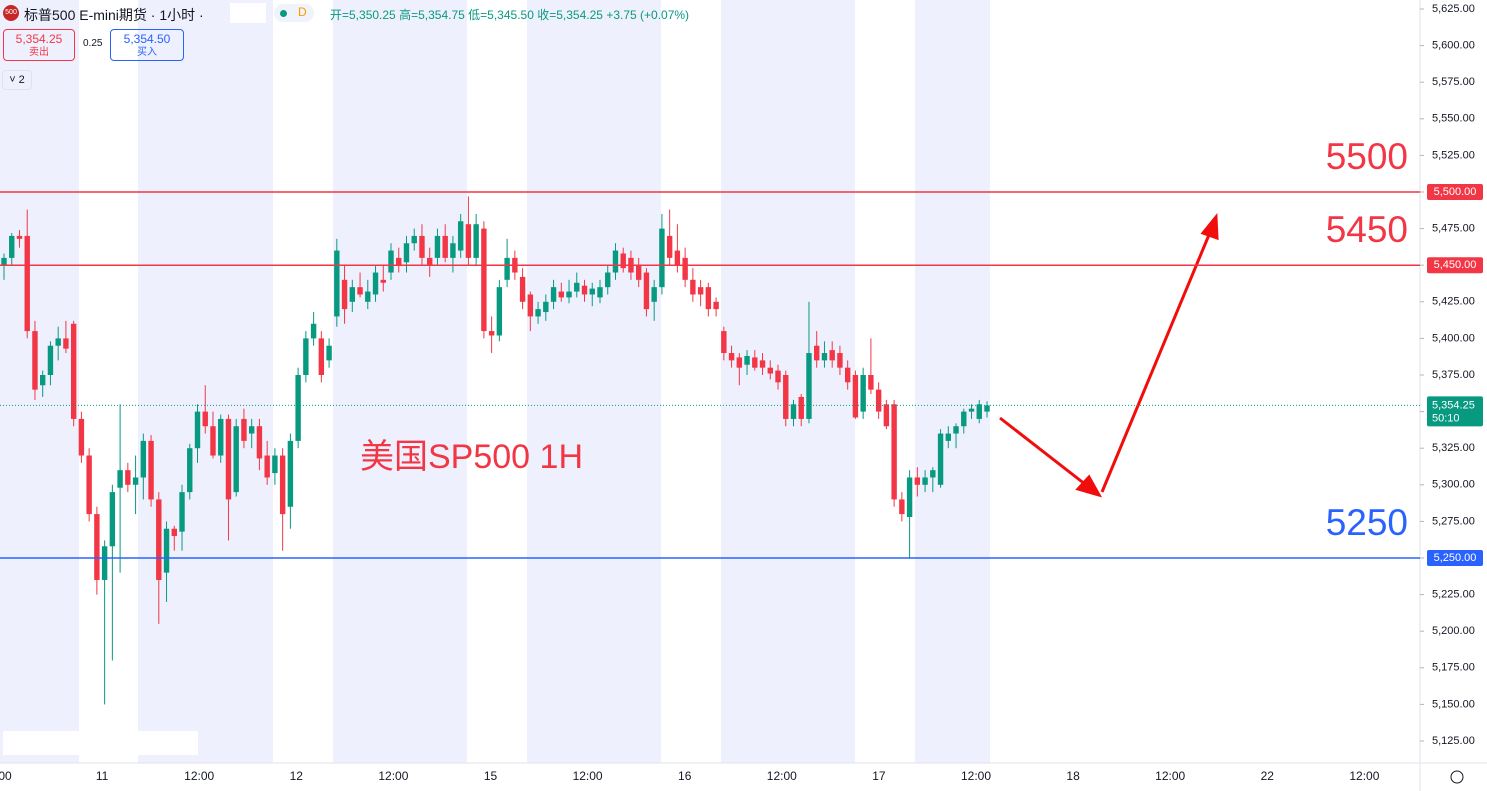 This screenshot has height=791, width=1487. What do you see at coordinates (1453, 119) in the screenshot?
I see `y-tick-label: 5,550.00` at bounding box center [1453, 119].